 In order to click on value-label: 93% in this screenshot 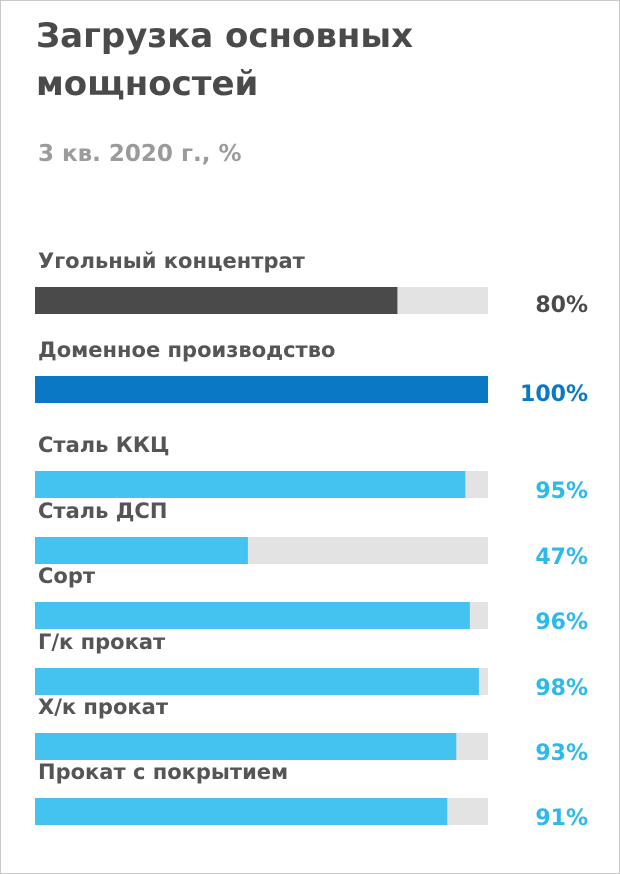, I will do `click(561, 753)`.